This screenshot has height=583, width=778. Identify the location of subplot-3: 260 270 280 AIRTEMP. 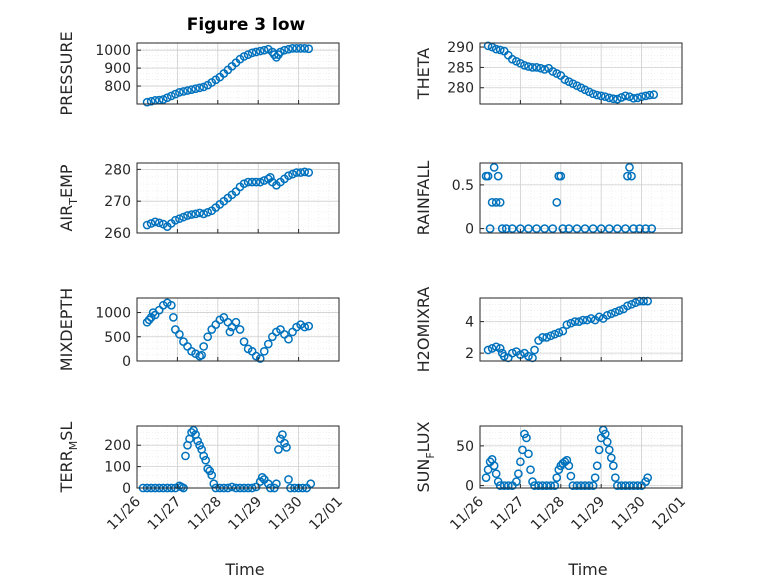
(198, 202).